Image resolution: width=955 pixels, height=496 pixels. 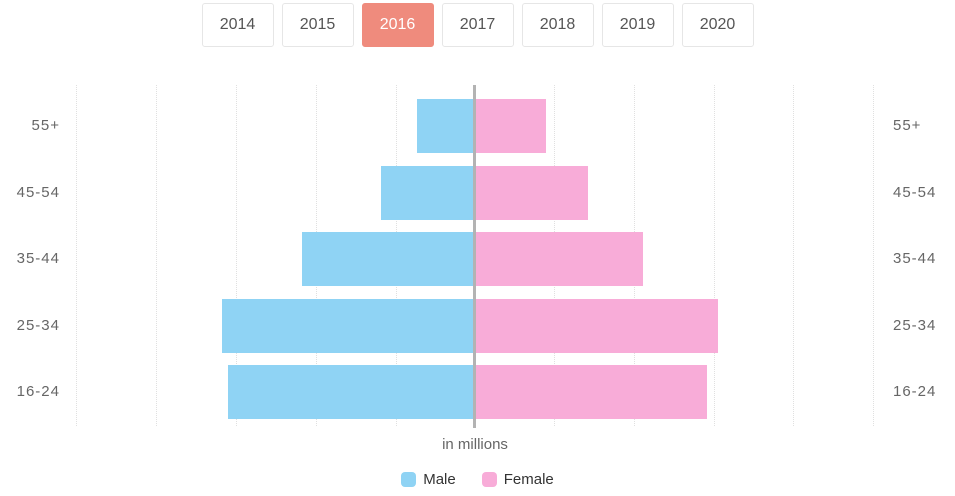 I want to click on legend-label: Female, so click(x=528, y=479).